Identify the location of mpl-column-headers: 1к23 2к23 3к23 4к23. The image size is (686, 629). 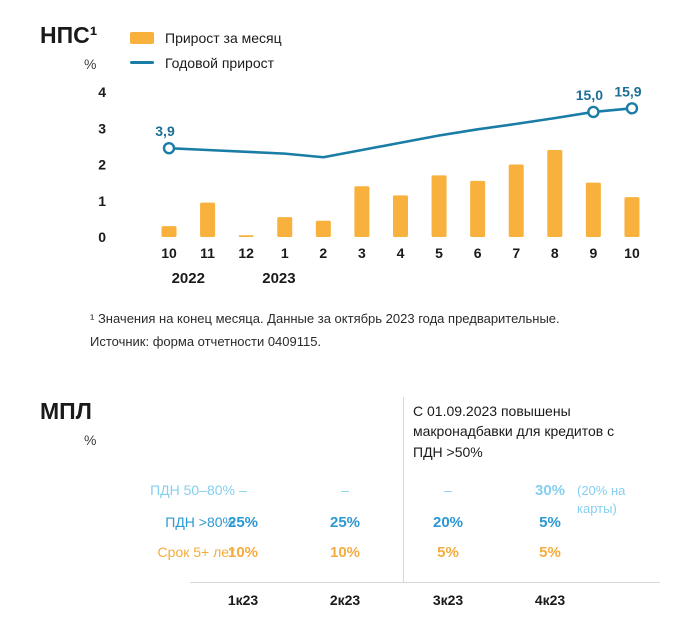
(343, 602).